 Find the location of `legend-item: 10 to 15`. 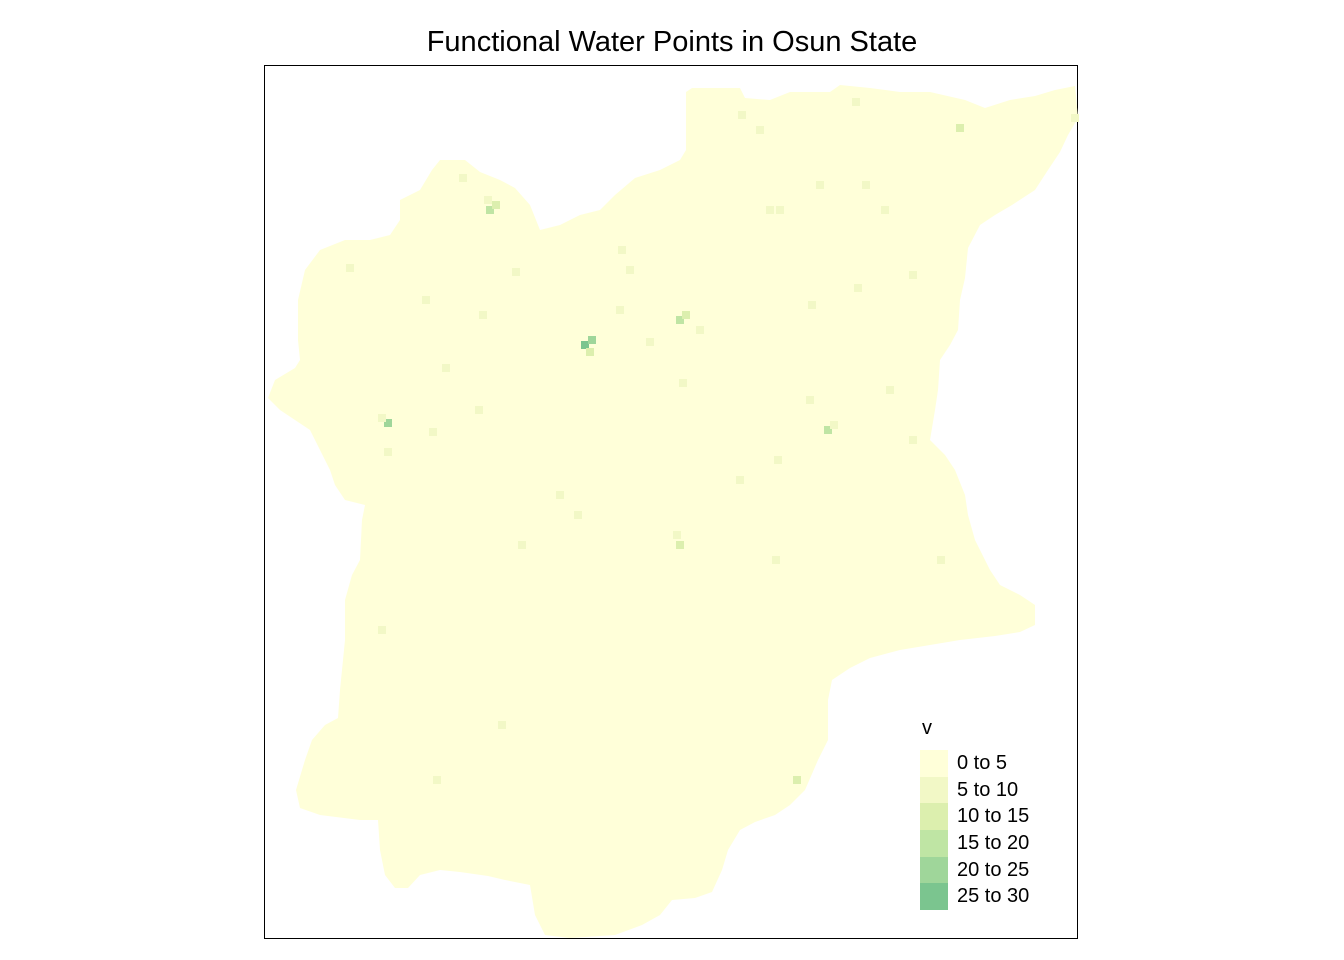

legend-item: 10 to 15 is located at coordinates (974, 816).